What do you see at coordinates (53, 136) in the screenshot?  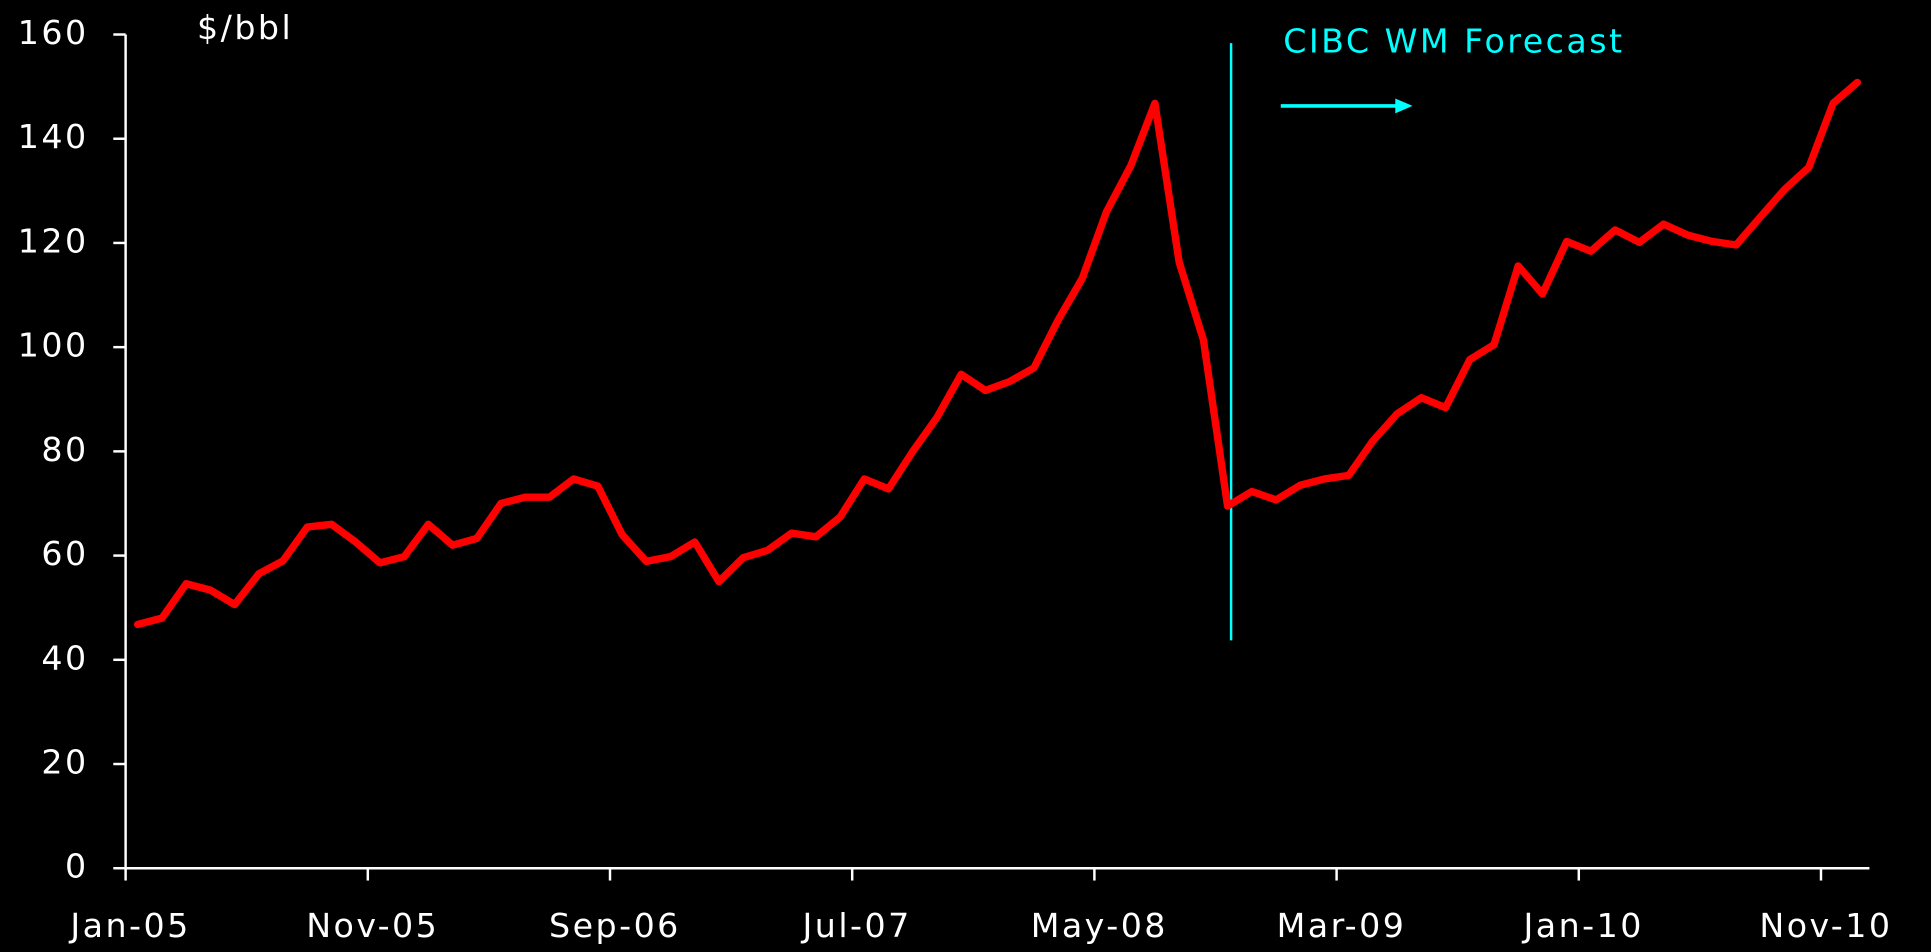 I see `y-tick-label: 140` at bounding box center [53, 136].